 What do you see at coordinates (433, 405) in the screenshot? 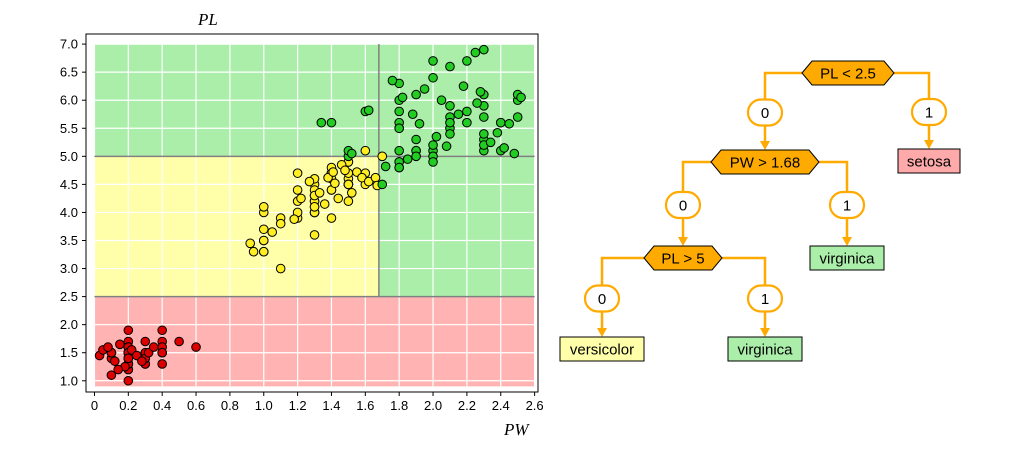
I see `x-tick-label: 2.0` at bounding box center [433, 405].